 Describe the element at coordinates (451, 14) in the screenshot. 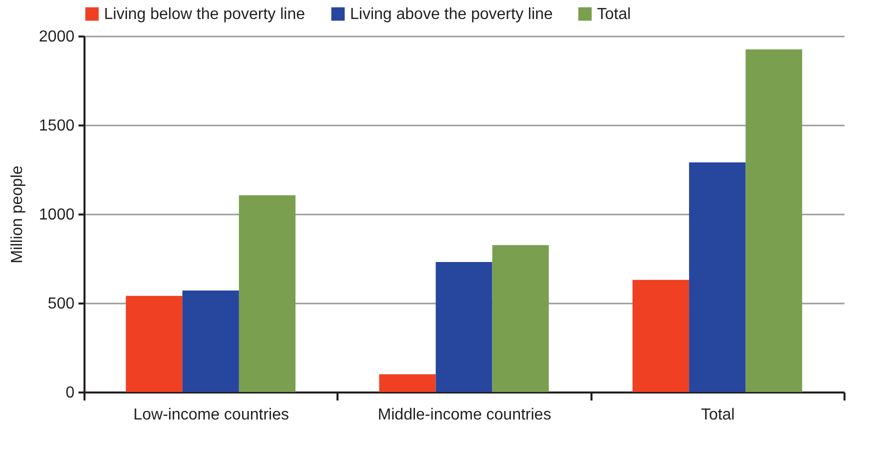

I see `legend-label: Living above the poverty line` at that location.